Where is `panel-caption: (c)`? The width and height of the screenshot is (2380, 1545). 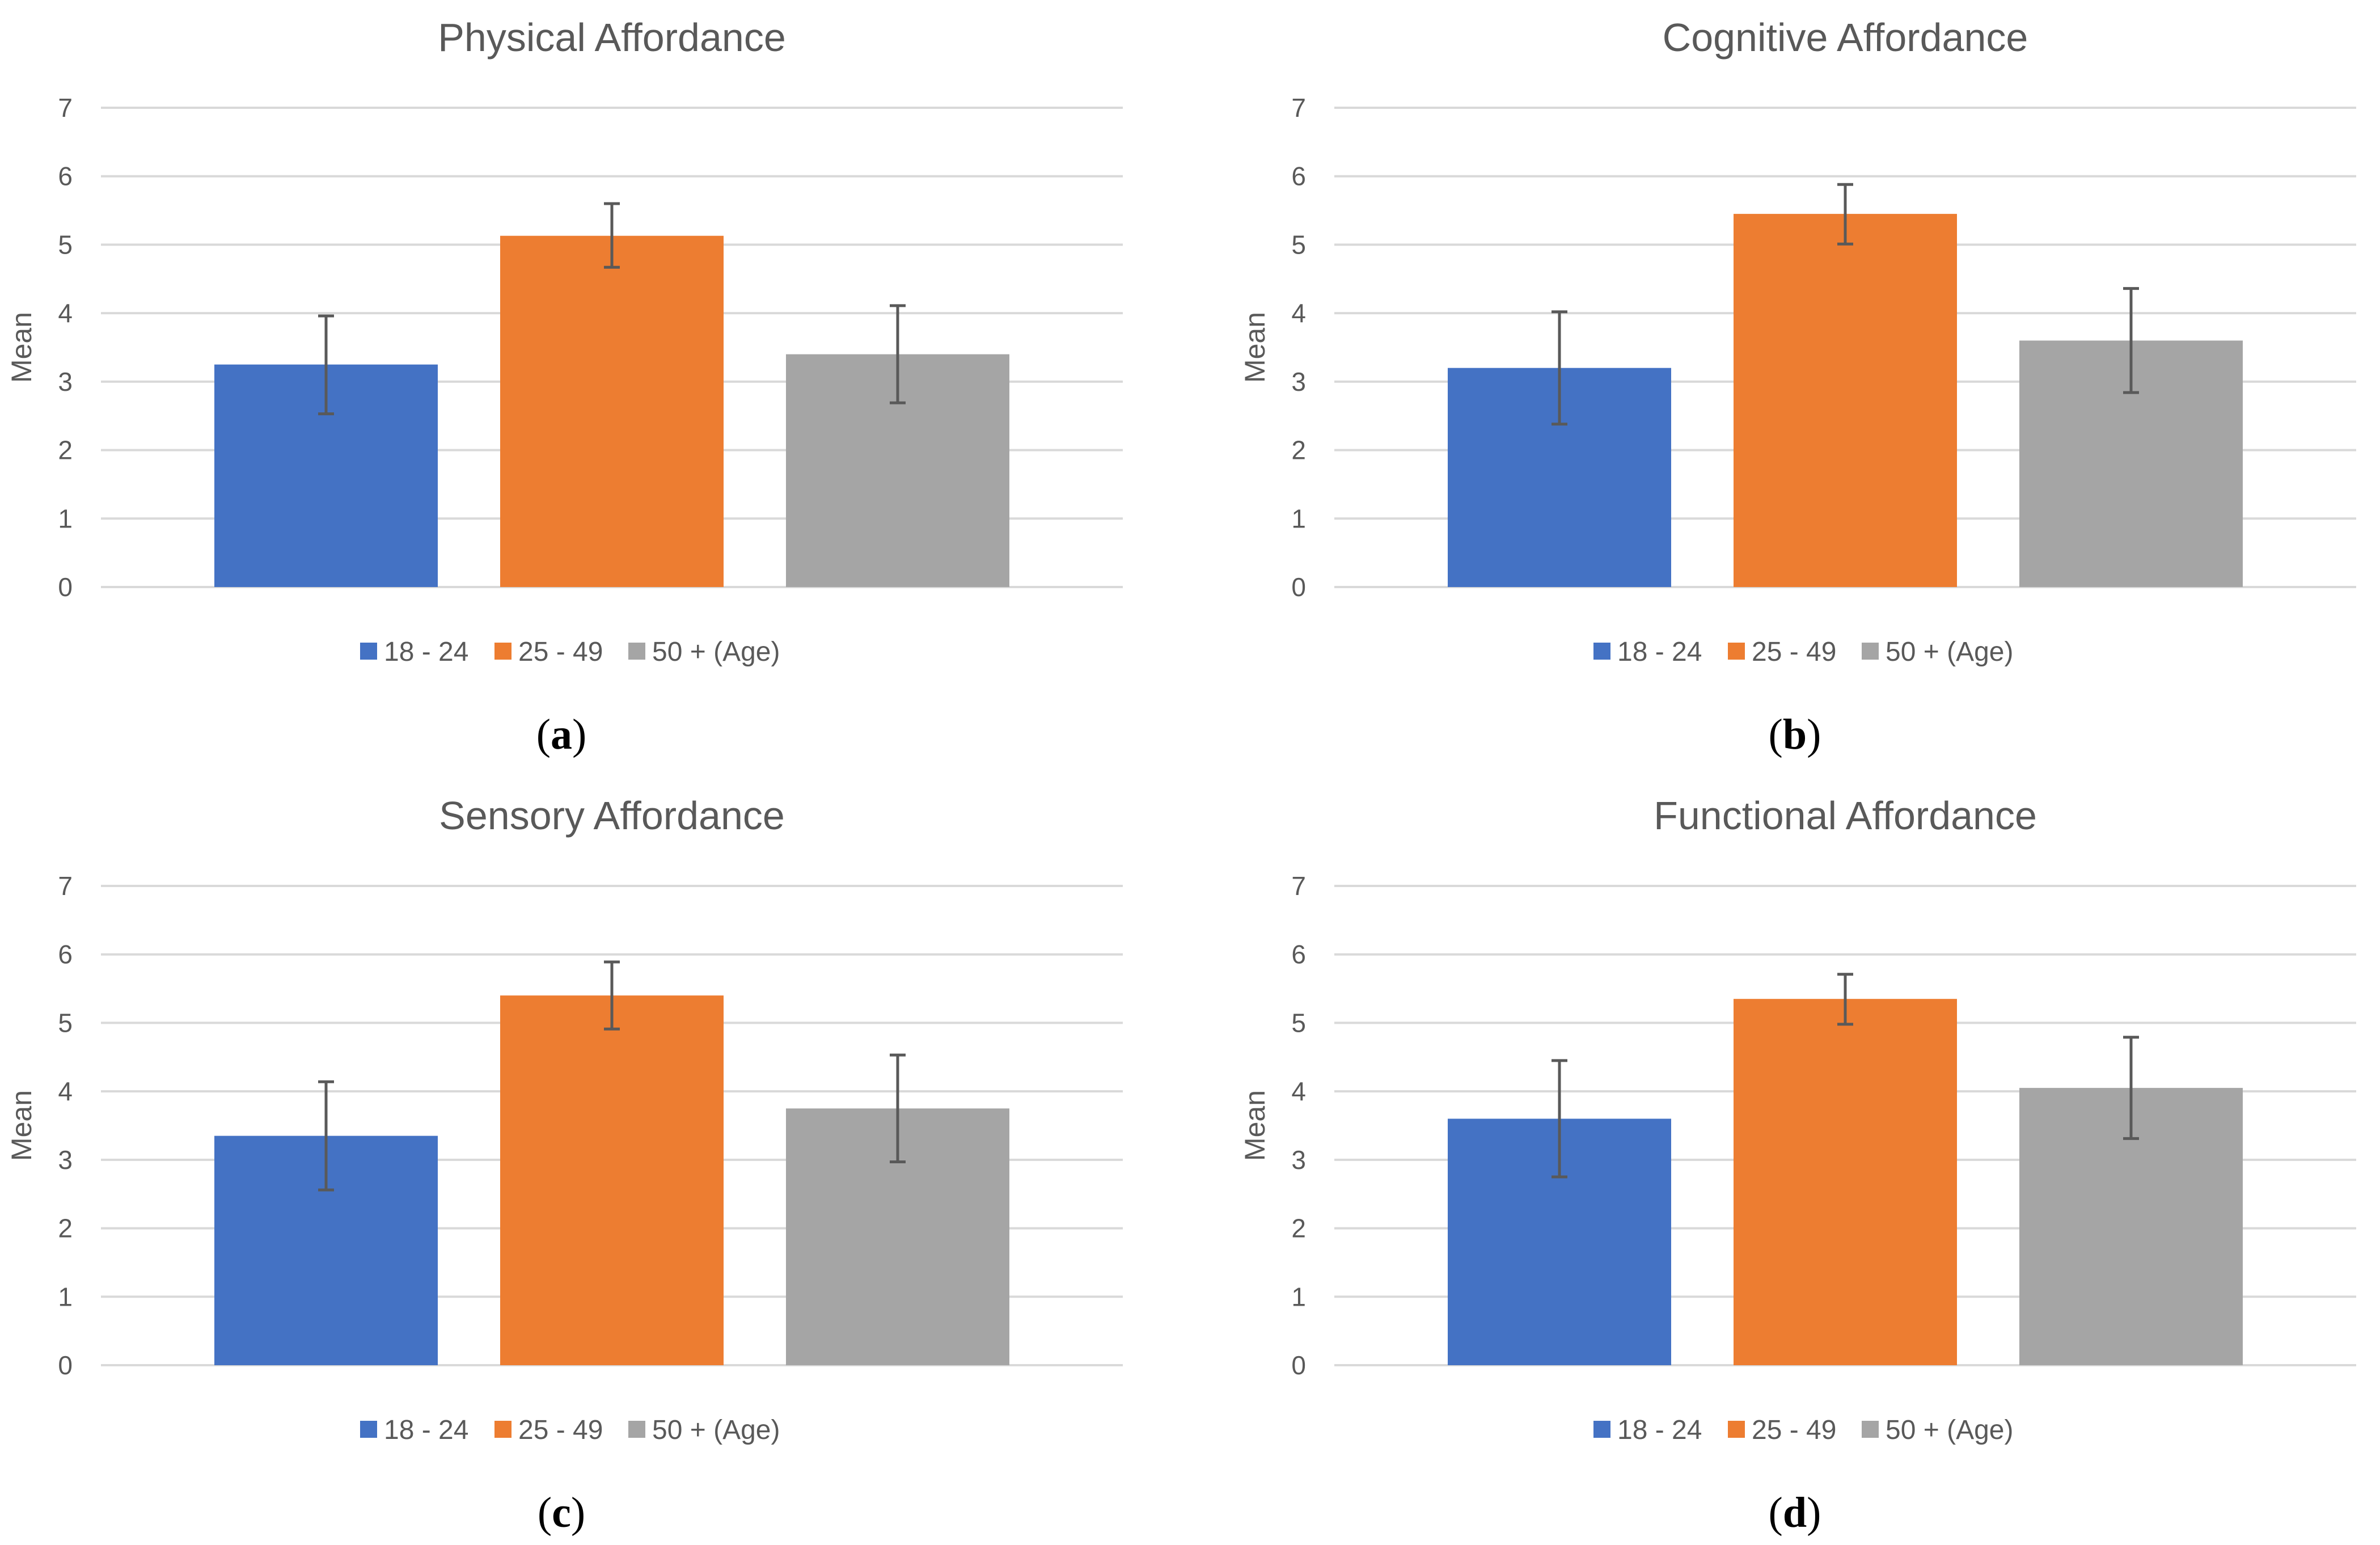 panel-caption: (c) is located at coordinates (561, 1512).